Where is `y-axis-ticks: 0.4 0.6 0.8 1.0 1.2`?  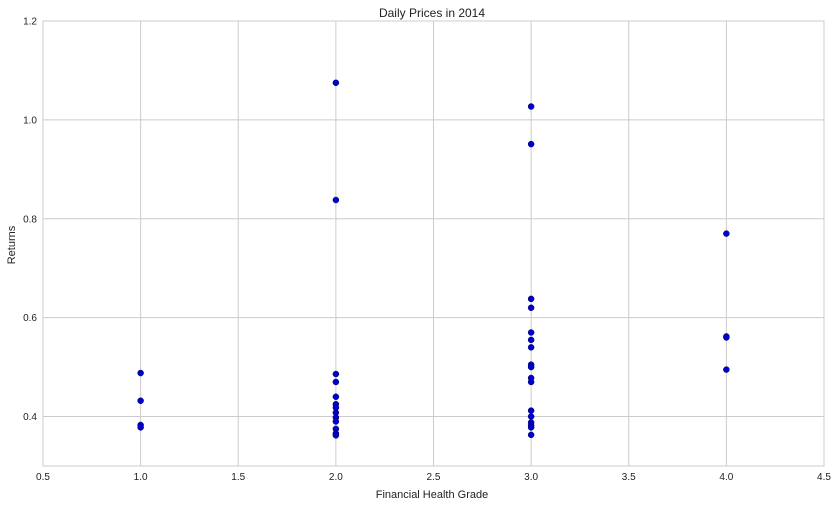 y-axis-ticks: 0.4 0.6 0.8 1.0 1.2 is located at coordinates (30, 220).